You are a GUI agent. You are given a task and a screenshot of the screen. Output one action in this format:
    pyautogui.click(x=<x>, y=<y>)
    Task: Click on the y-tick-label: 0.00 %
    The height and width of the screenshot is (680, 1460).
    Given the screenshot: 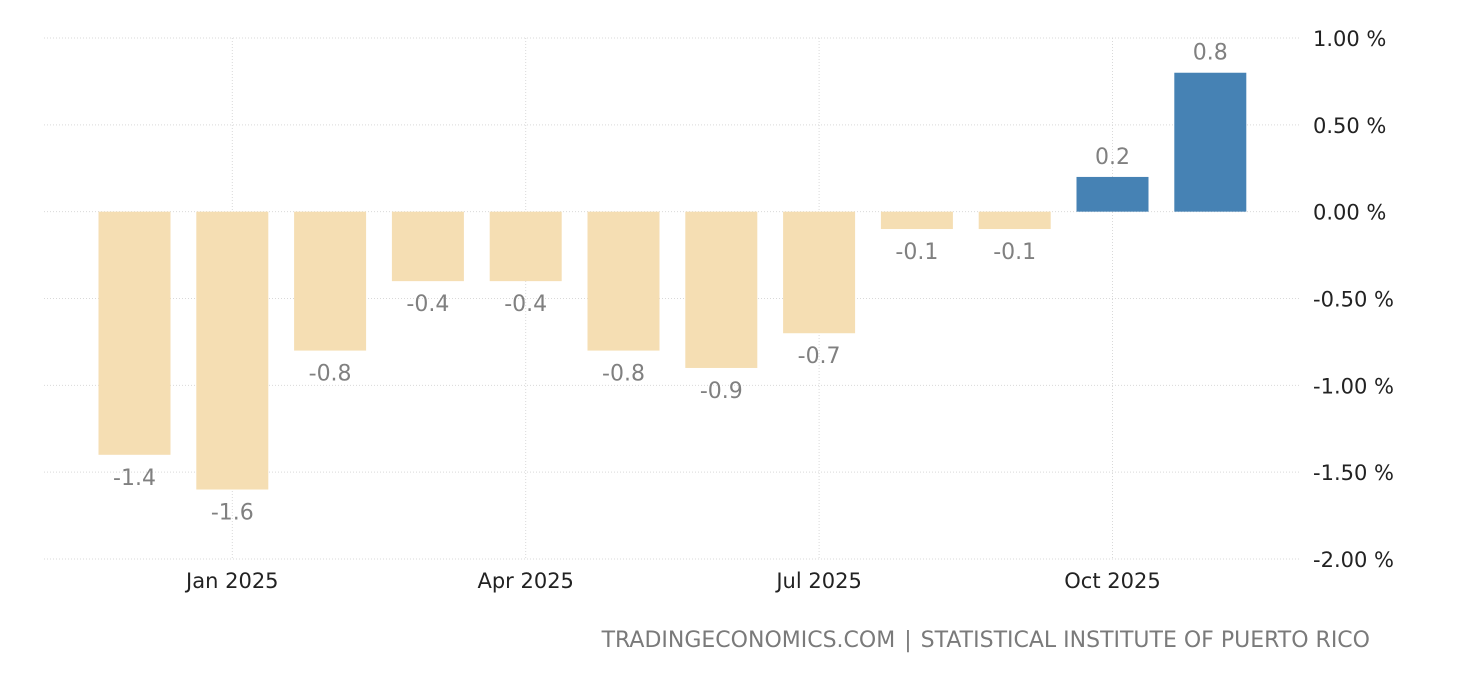 What is the action you would take?
    pyautogui.click(x=1349, y=213)
    